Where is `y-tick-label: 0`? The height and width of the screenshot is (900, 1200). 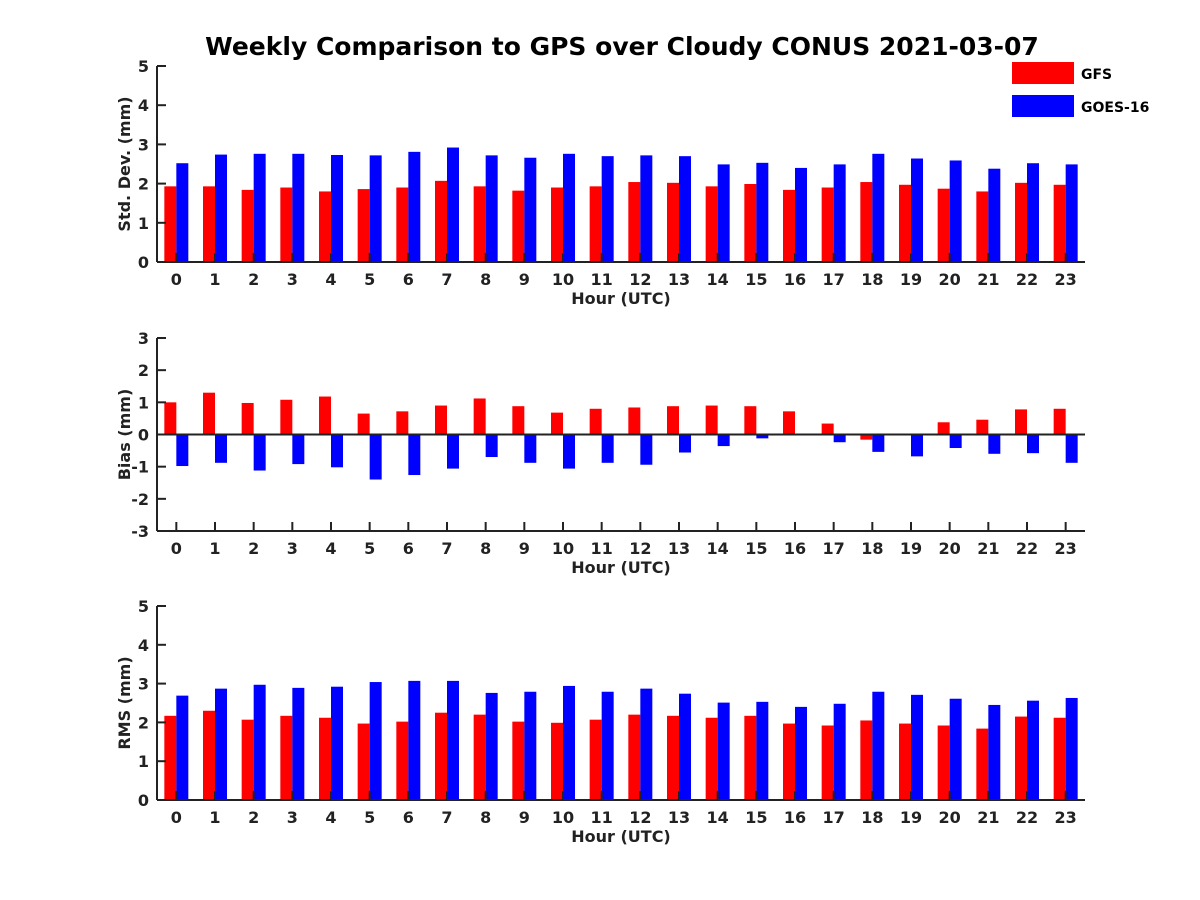
y-tick-label: 0 is located at coordinates (143, 262).